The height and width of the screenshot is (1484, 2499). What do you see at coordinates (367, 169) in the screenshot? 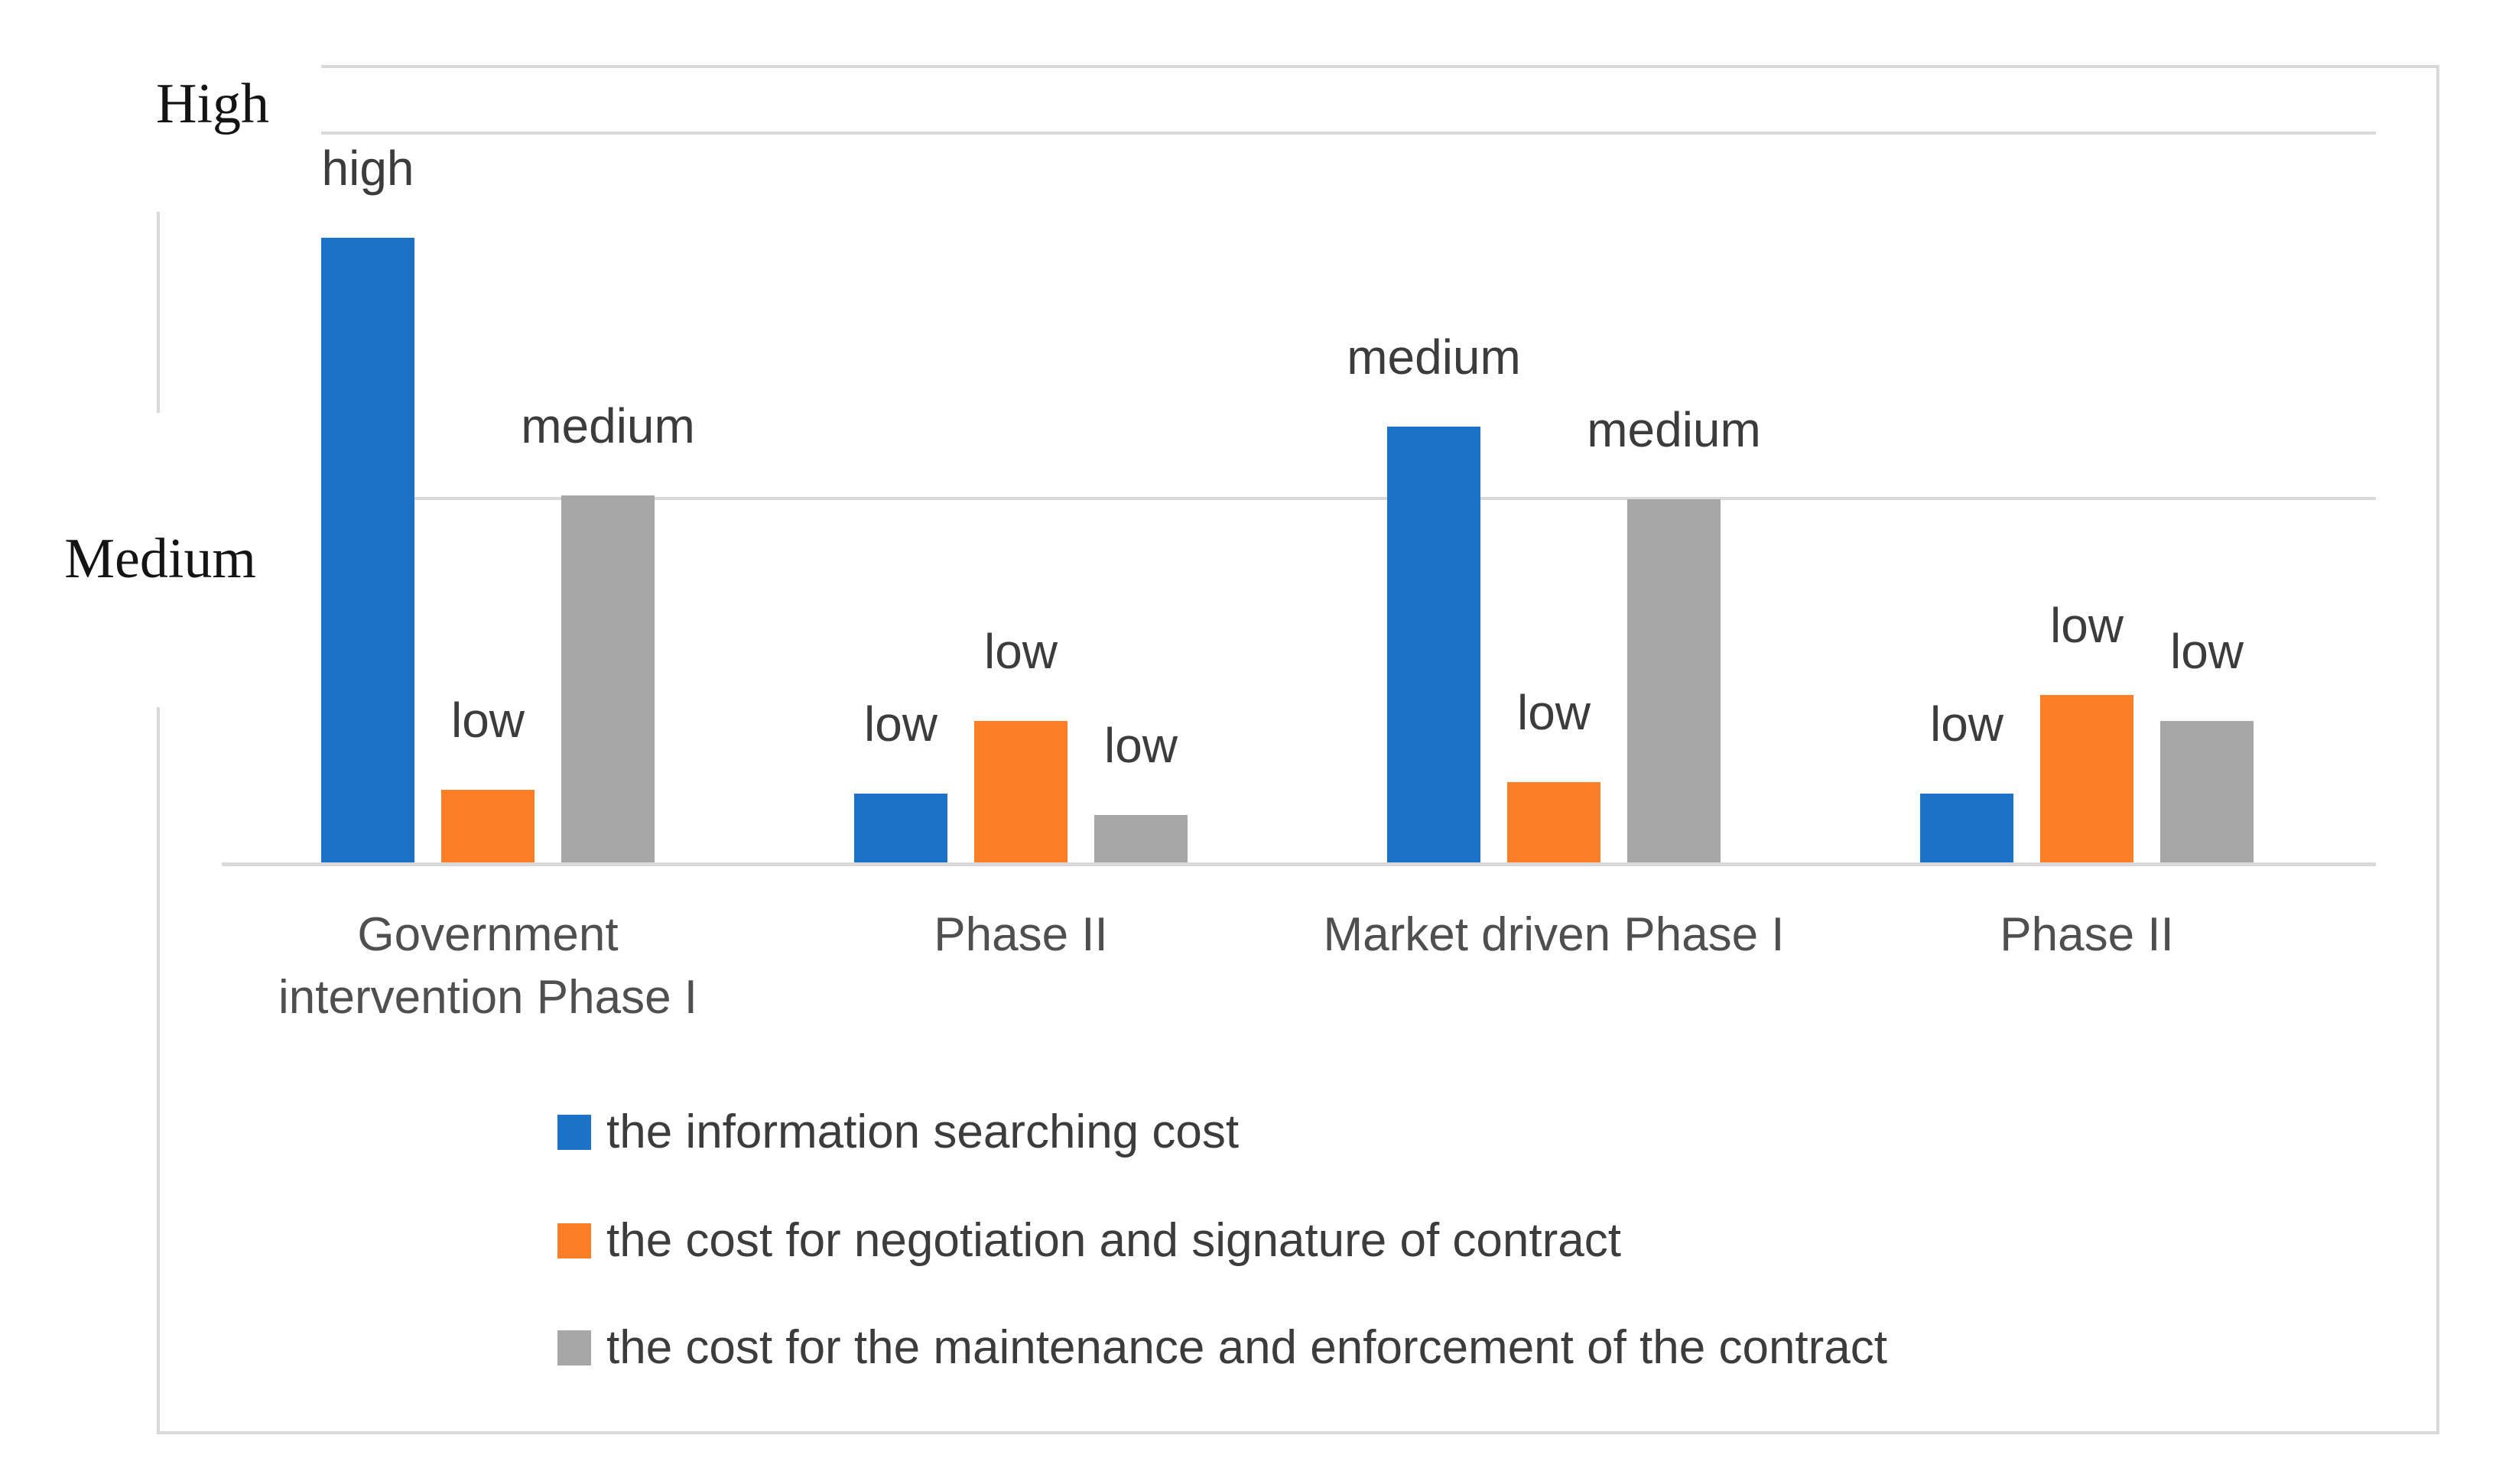
I see `data-label: high` at bounding box center [367, 169].